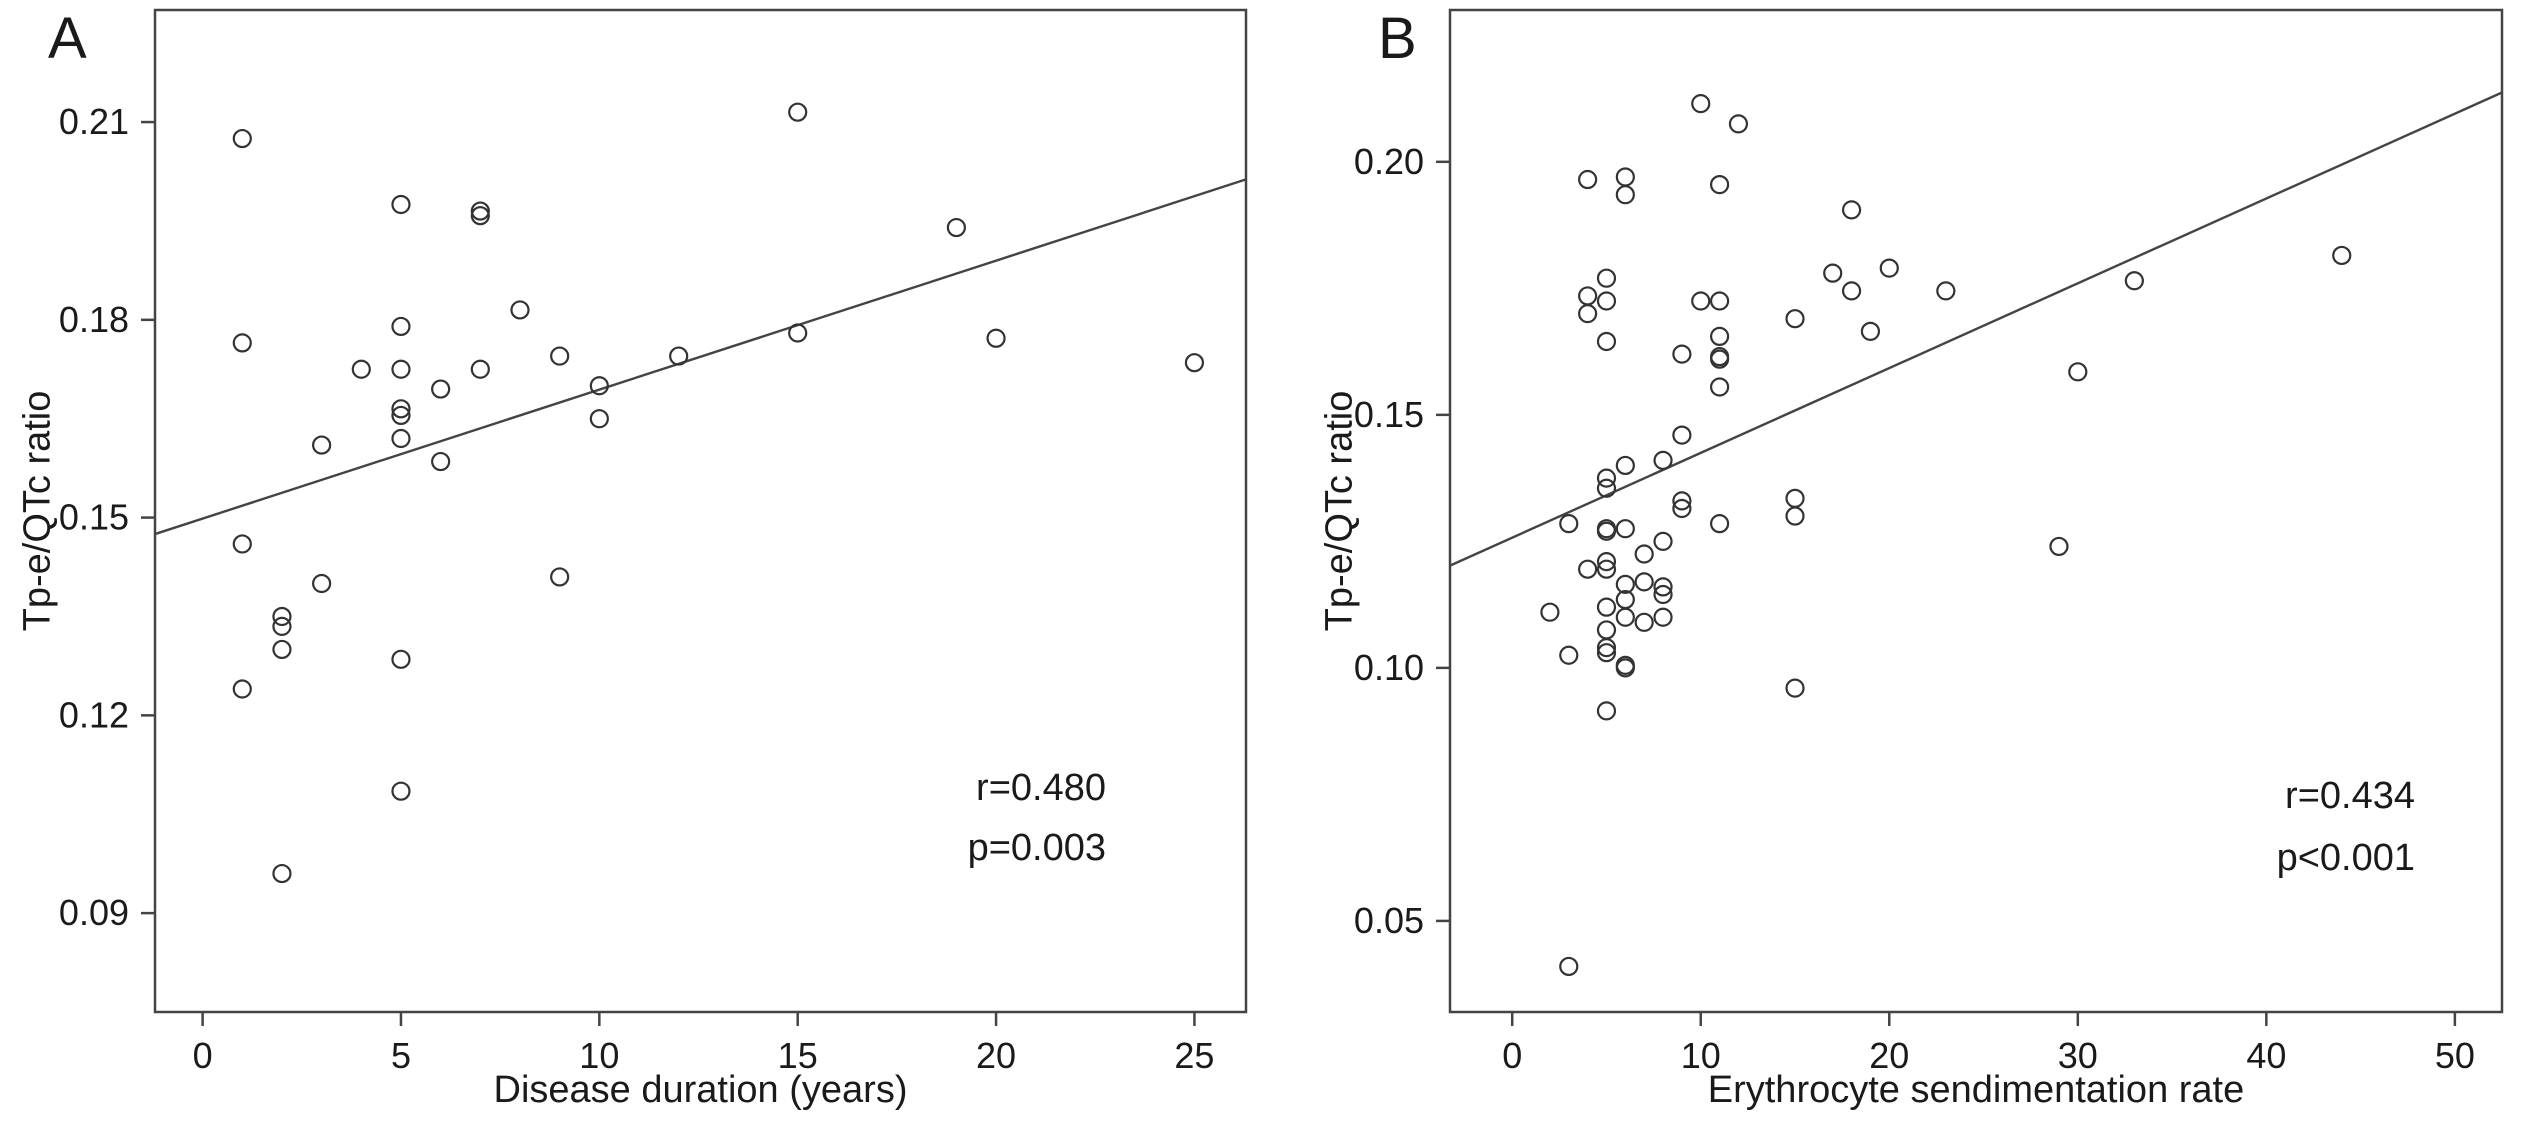  What do you see at coordinates (2350, 796) in the screenshot?
I see `correlation-r-b: r=0.434` at bounding box center [2350, 796].